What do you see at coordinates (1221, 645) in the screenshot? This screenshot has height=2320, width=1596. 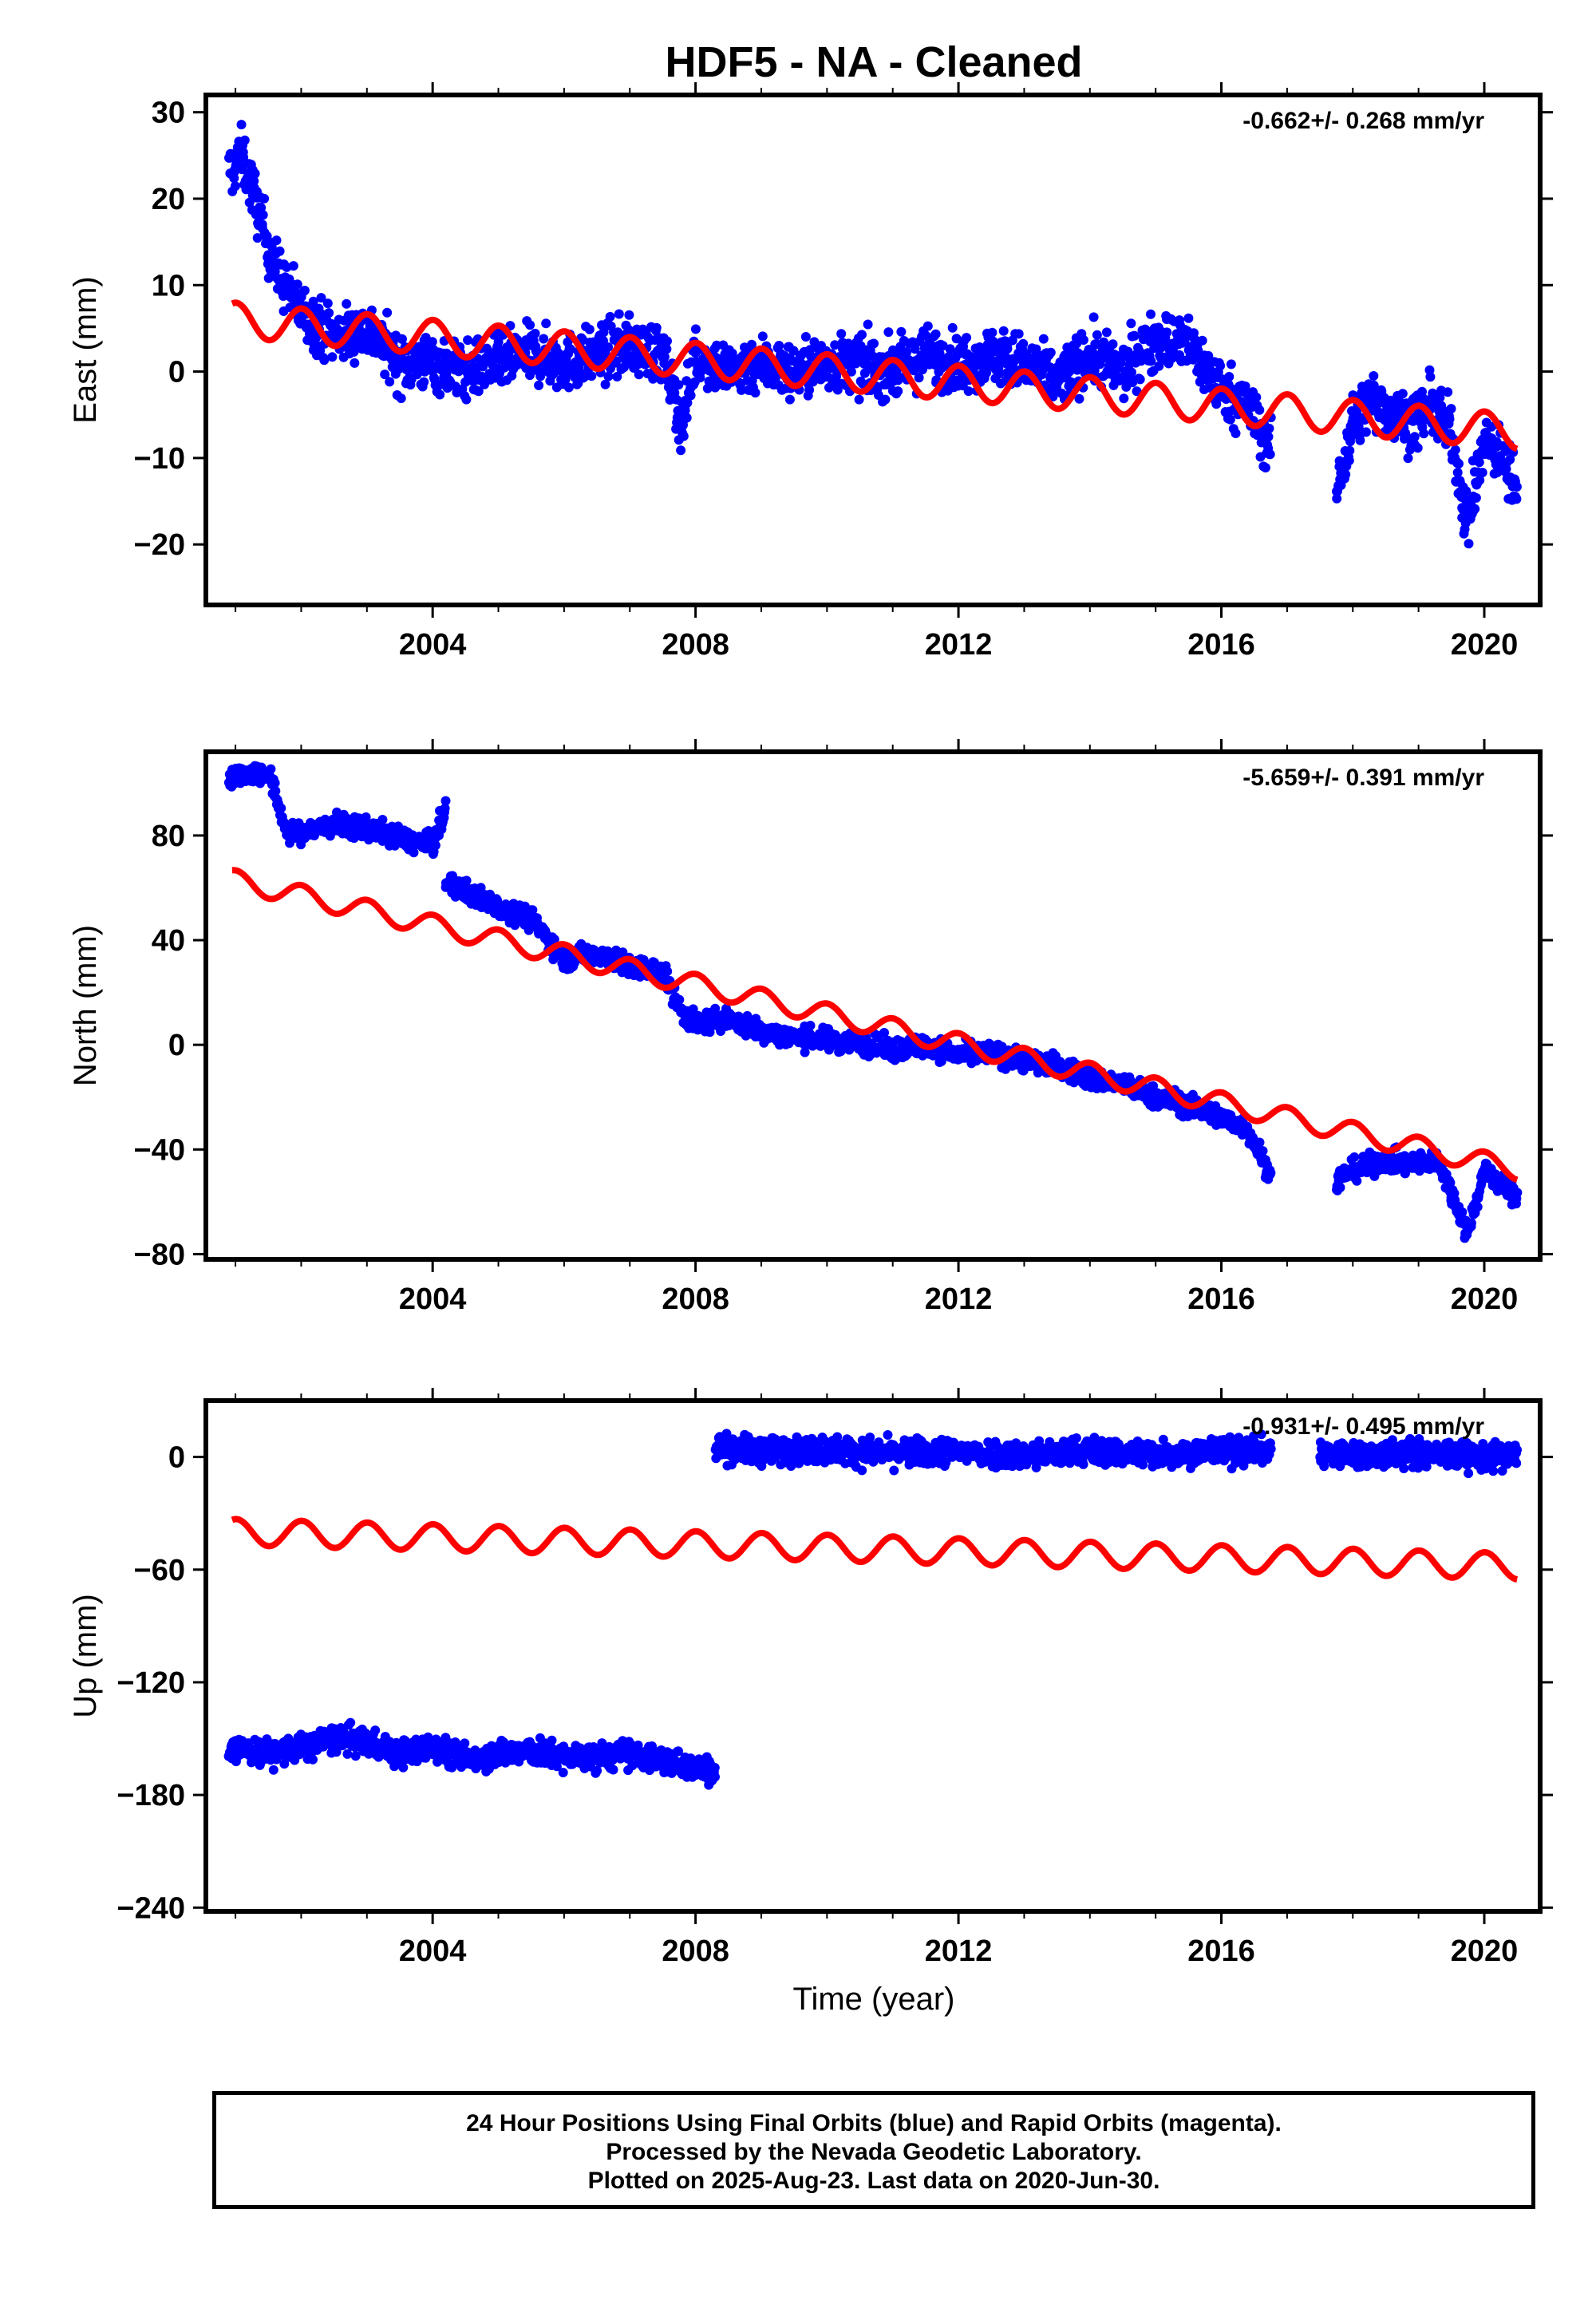 I see `x-tick-label: 2016` at bounding box center [1221, 645].